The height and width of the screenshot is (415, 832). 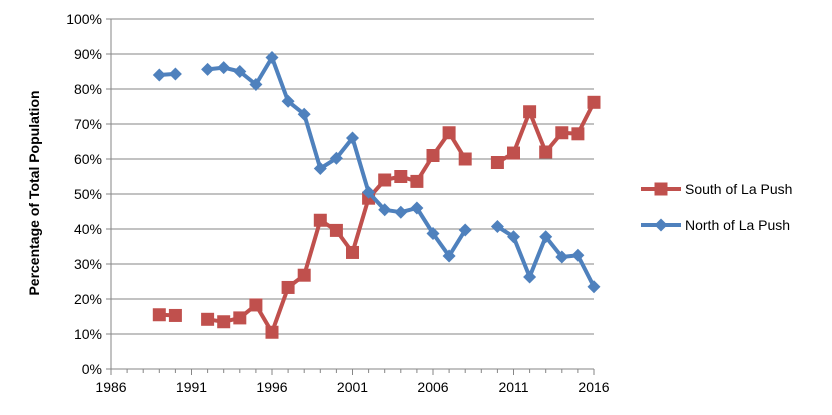 What do you see at coordinates (352, 387) in the screenshot?
I see `x-tick-label: 2001` at bounding box center [352, 387].